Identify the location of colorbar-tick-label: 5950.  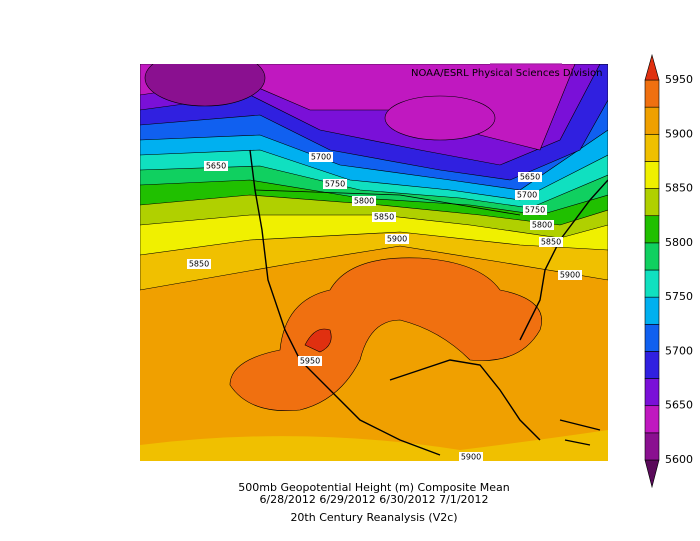
(679, 79).